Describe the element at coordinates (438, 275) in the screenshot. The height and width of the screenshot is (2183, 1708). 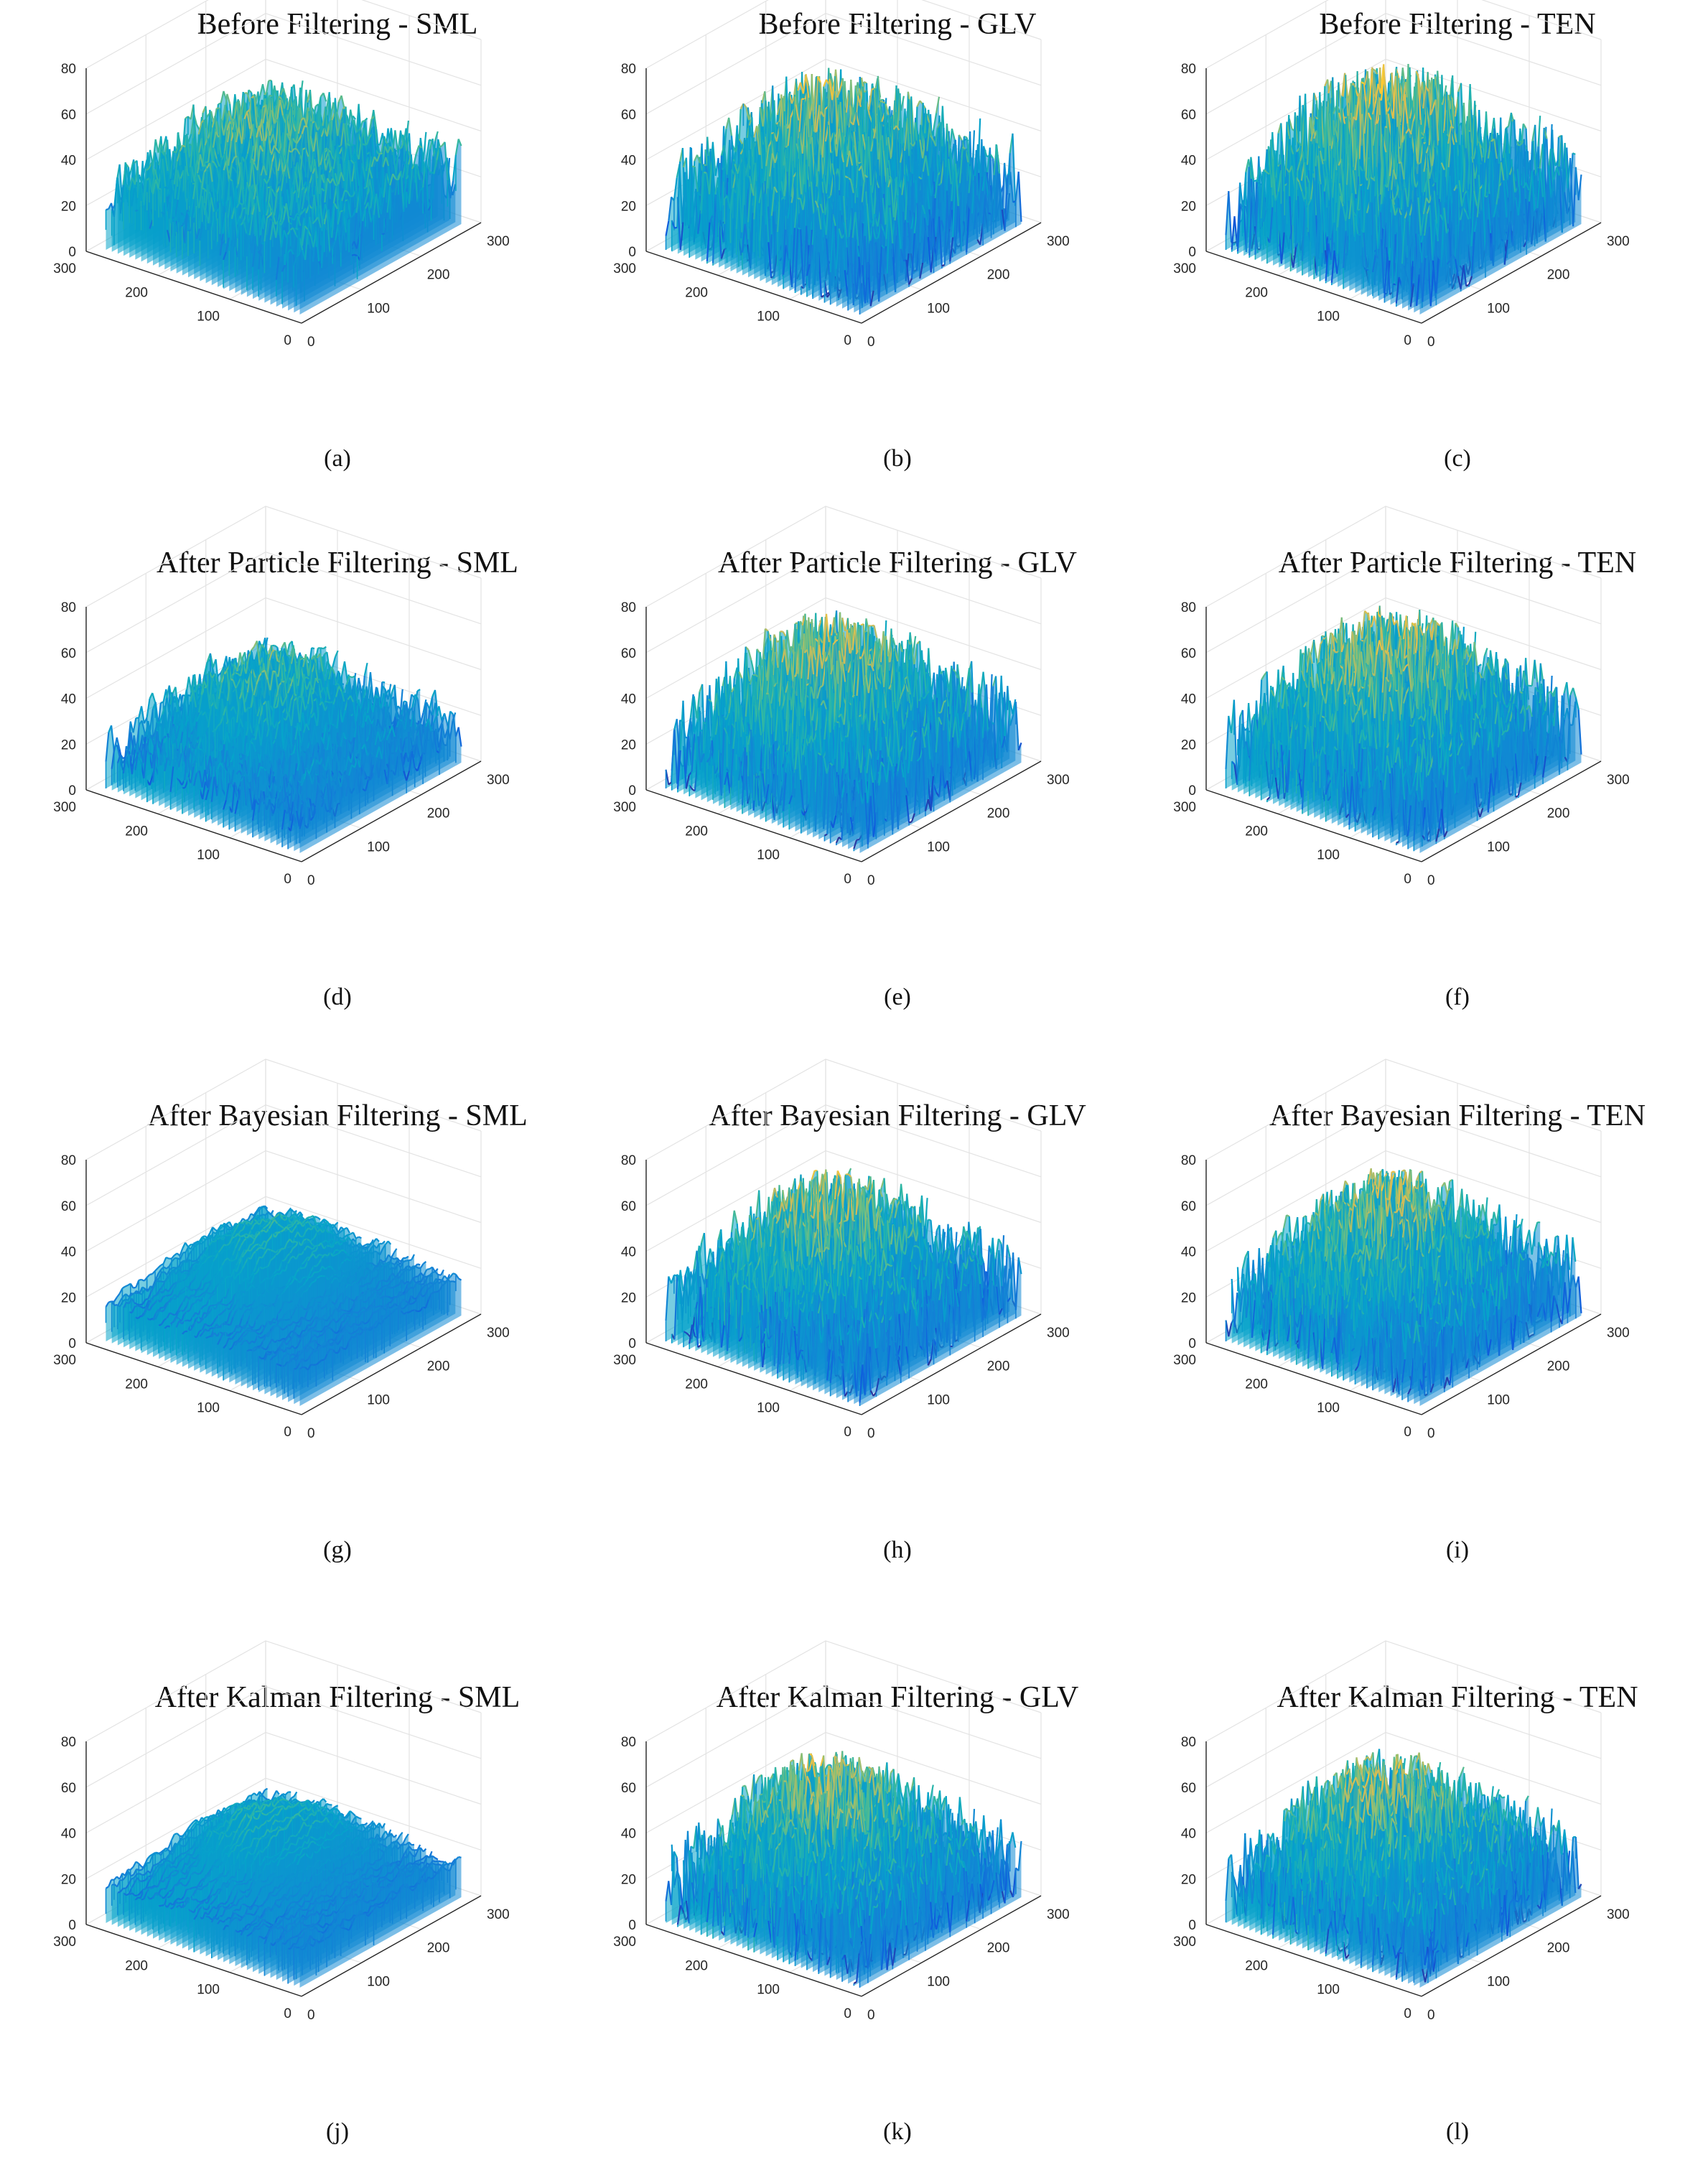
I see `x-tick-label: 200` at that location.